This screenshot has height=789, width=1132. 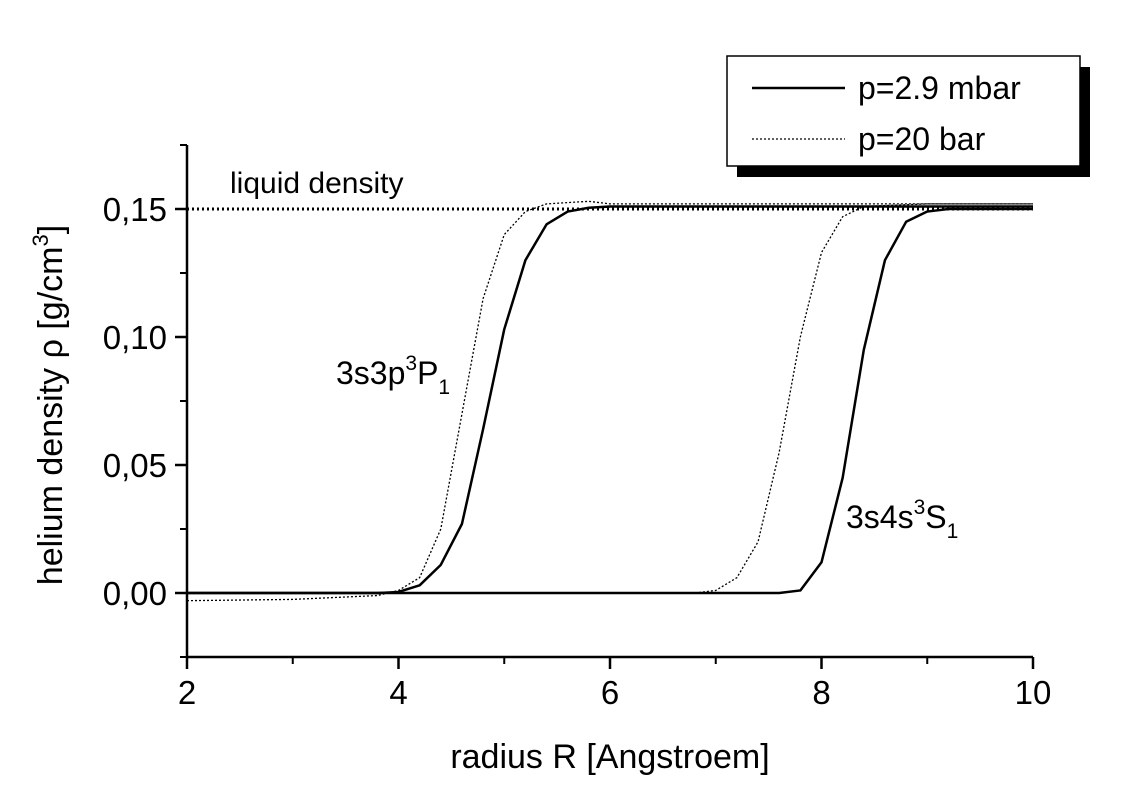 What do you see at coordinates (135, 337) in the screenshot?
I see `y-tick-label: 0,10` at bounding box center [135, 337].